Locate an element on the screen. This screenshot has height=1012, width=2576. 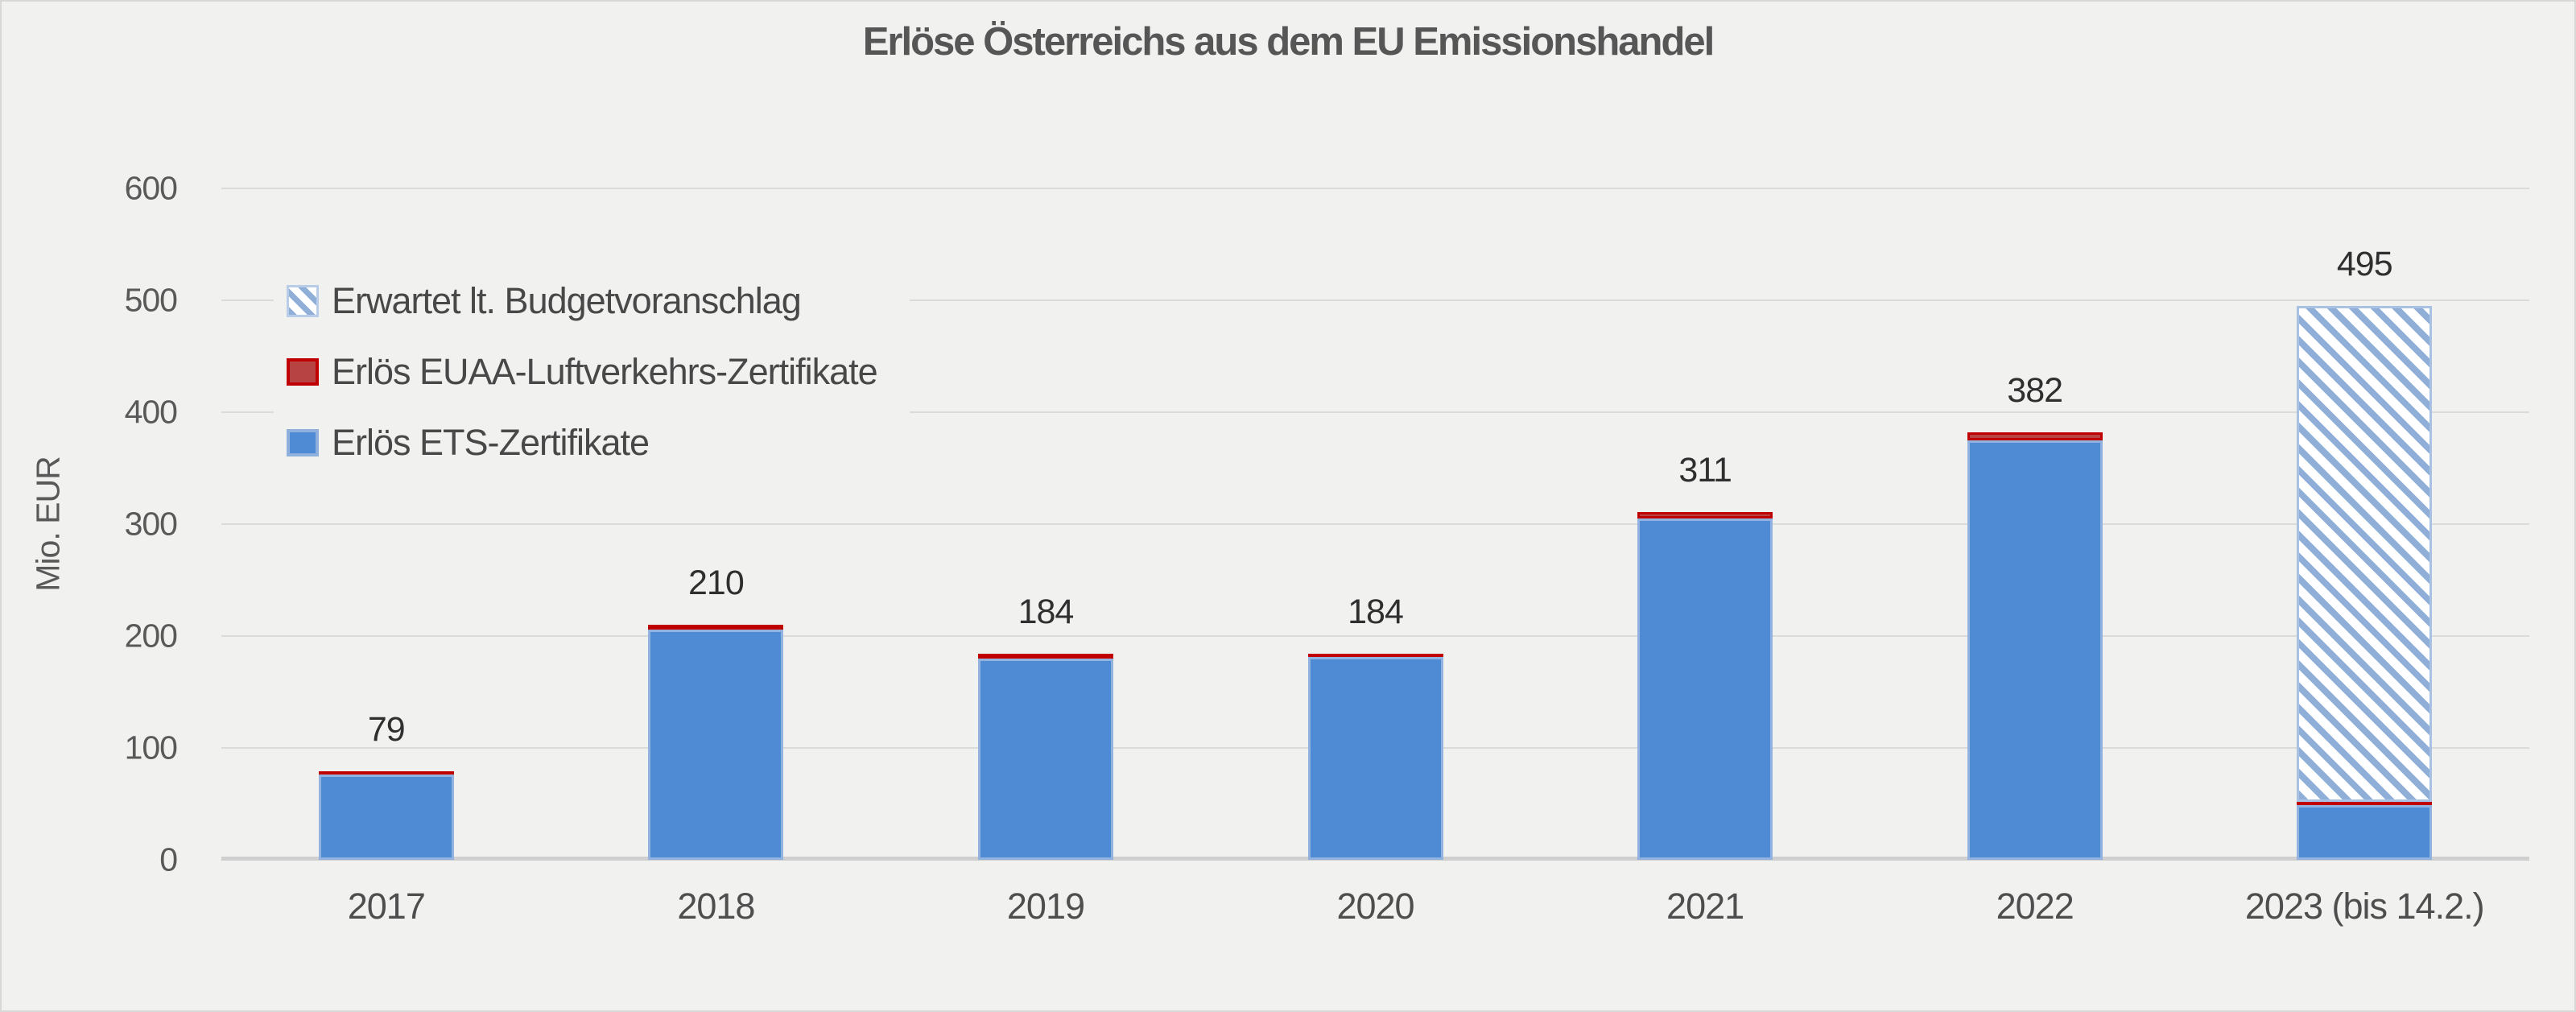
x-axis-label-2022: 2022 is located at coordinates (2035, 906).